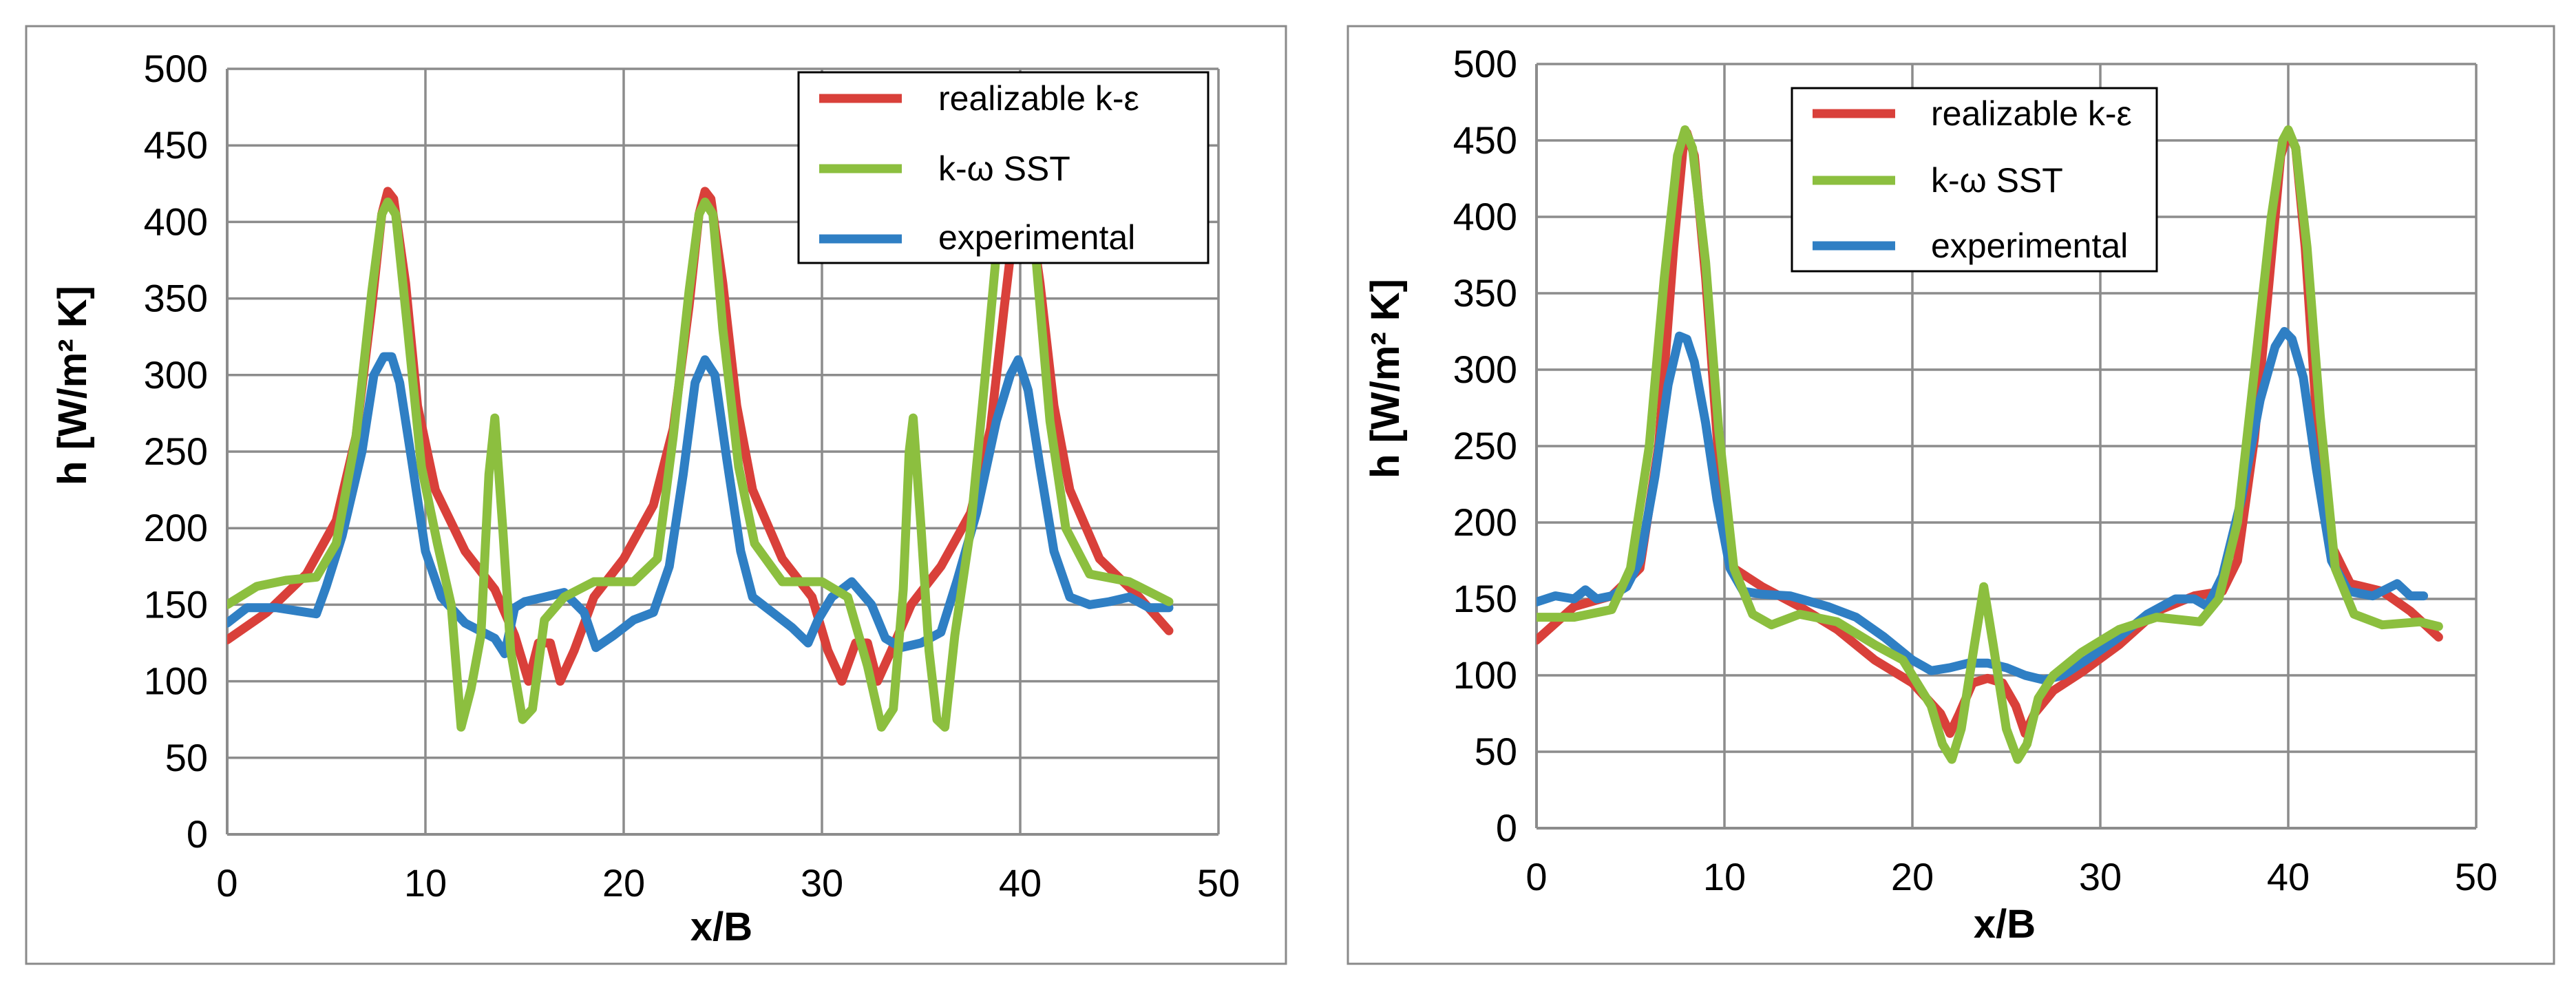 This screenshot has height=992, width=2576. I want to click on right-y-tick-label: 0, so click(1507, 827).